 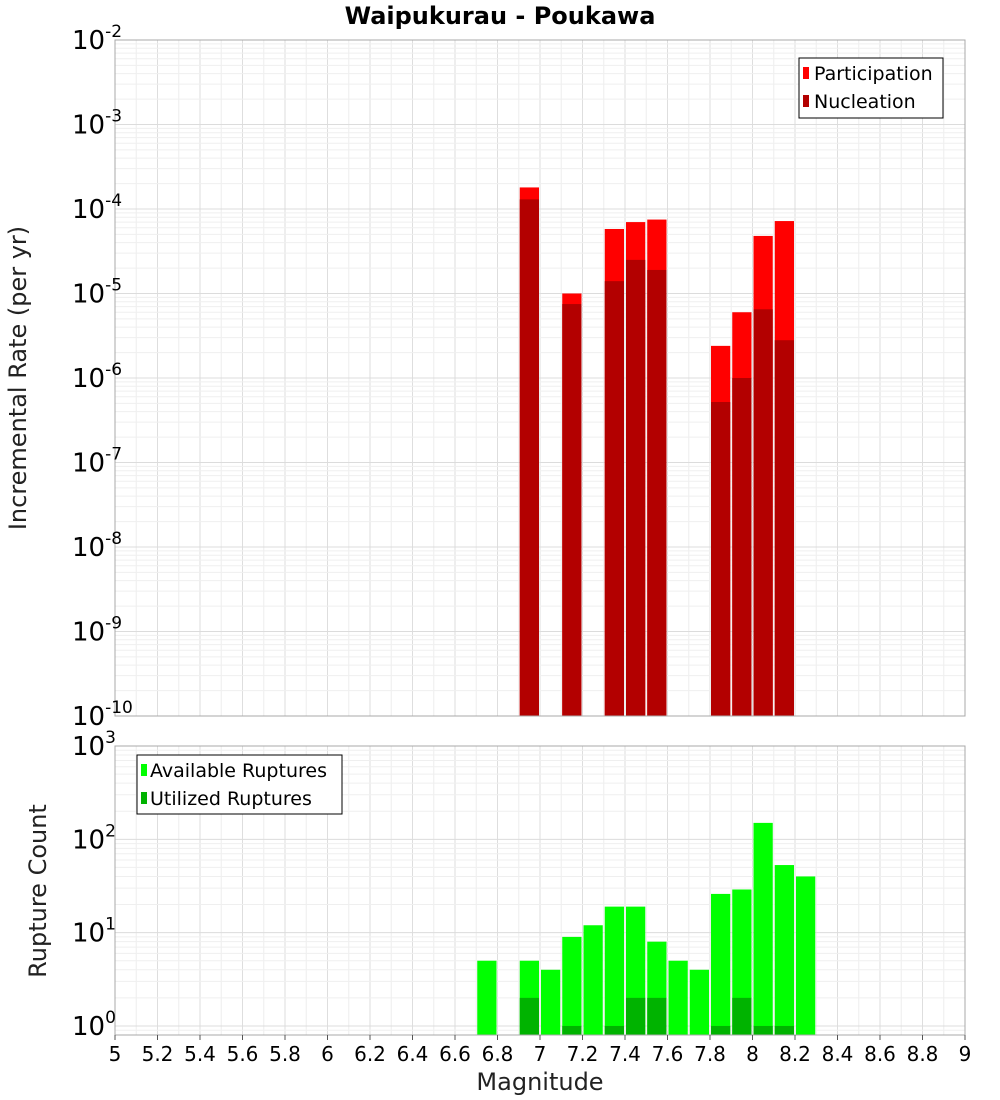 I want to click on x-tick-label: 5.8, so click(x=285, y=1054).